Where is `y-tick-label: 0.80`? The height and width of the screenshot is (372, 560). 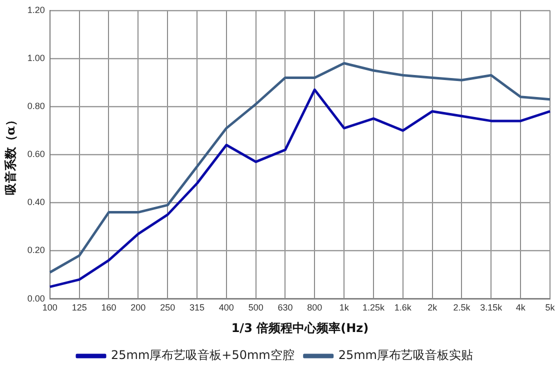 y-tick-label: 0.80 is located at coordinates (36, 106).